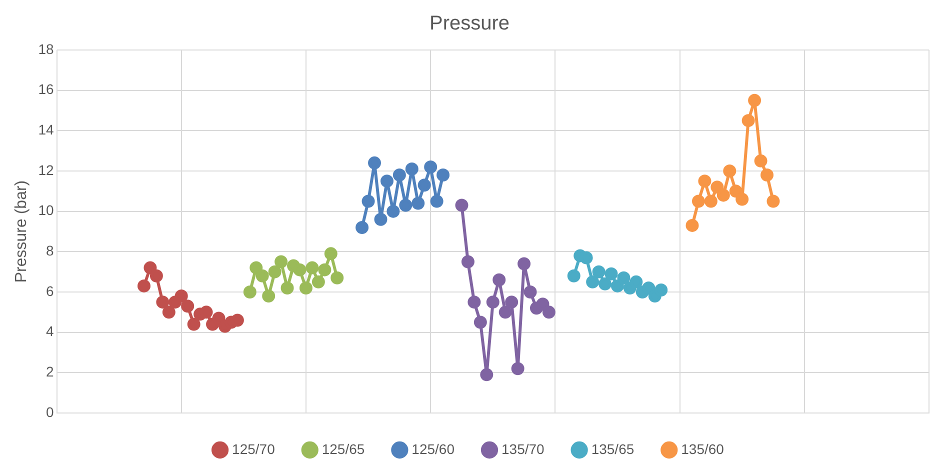  Describe the element at coordinates (50, 412) in the screenshot. I see `y-tick-label: 0` at that location.